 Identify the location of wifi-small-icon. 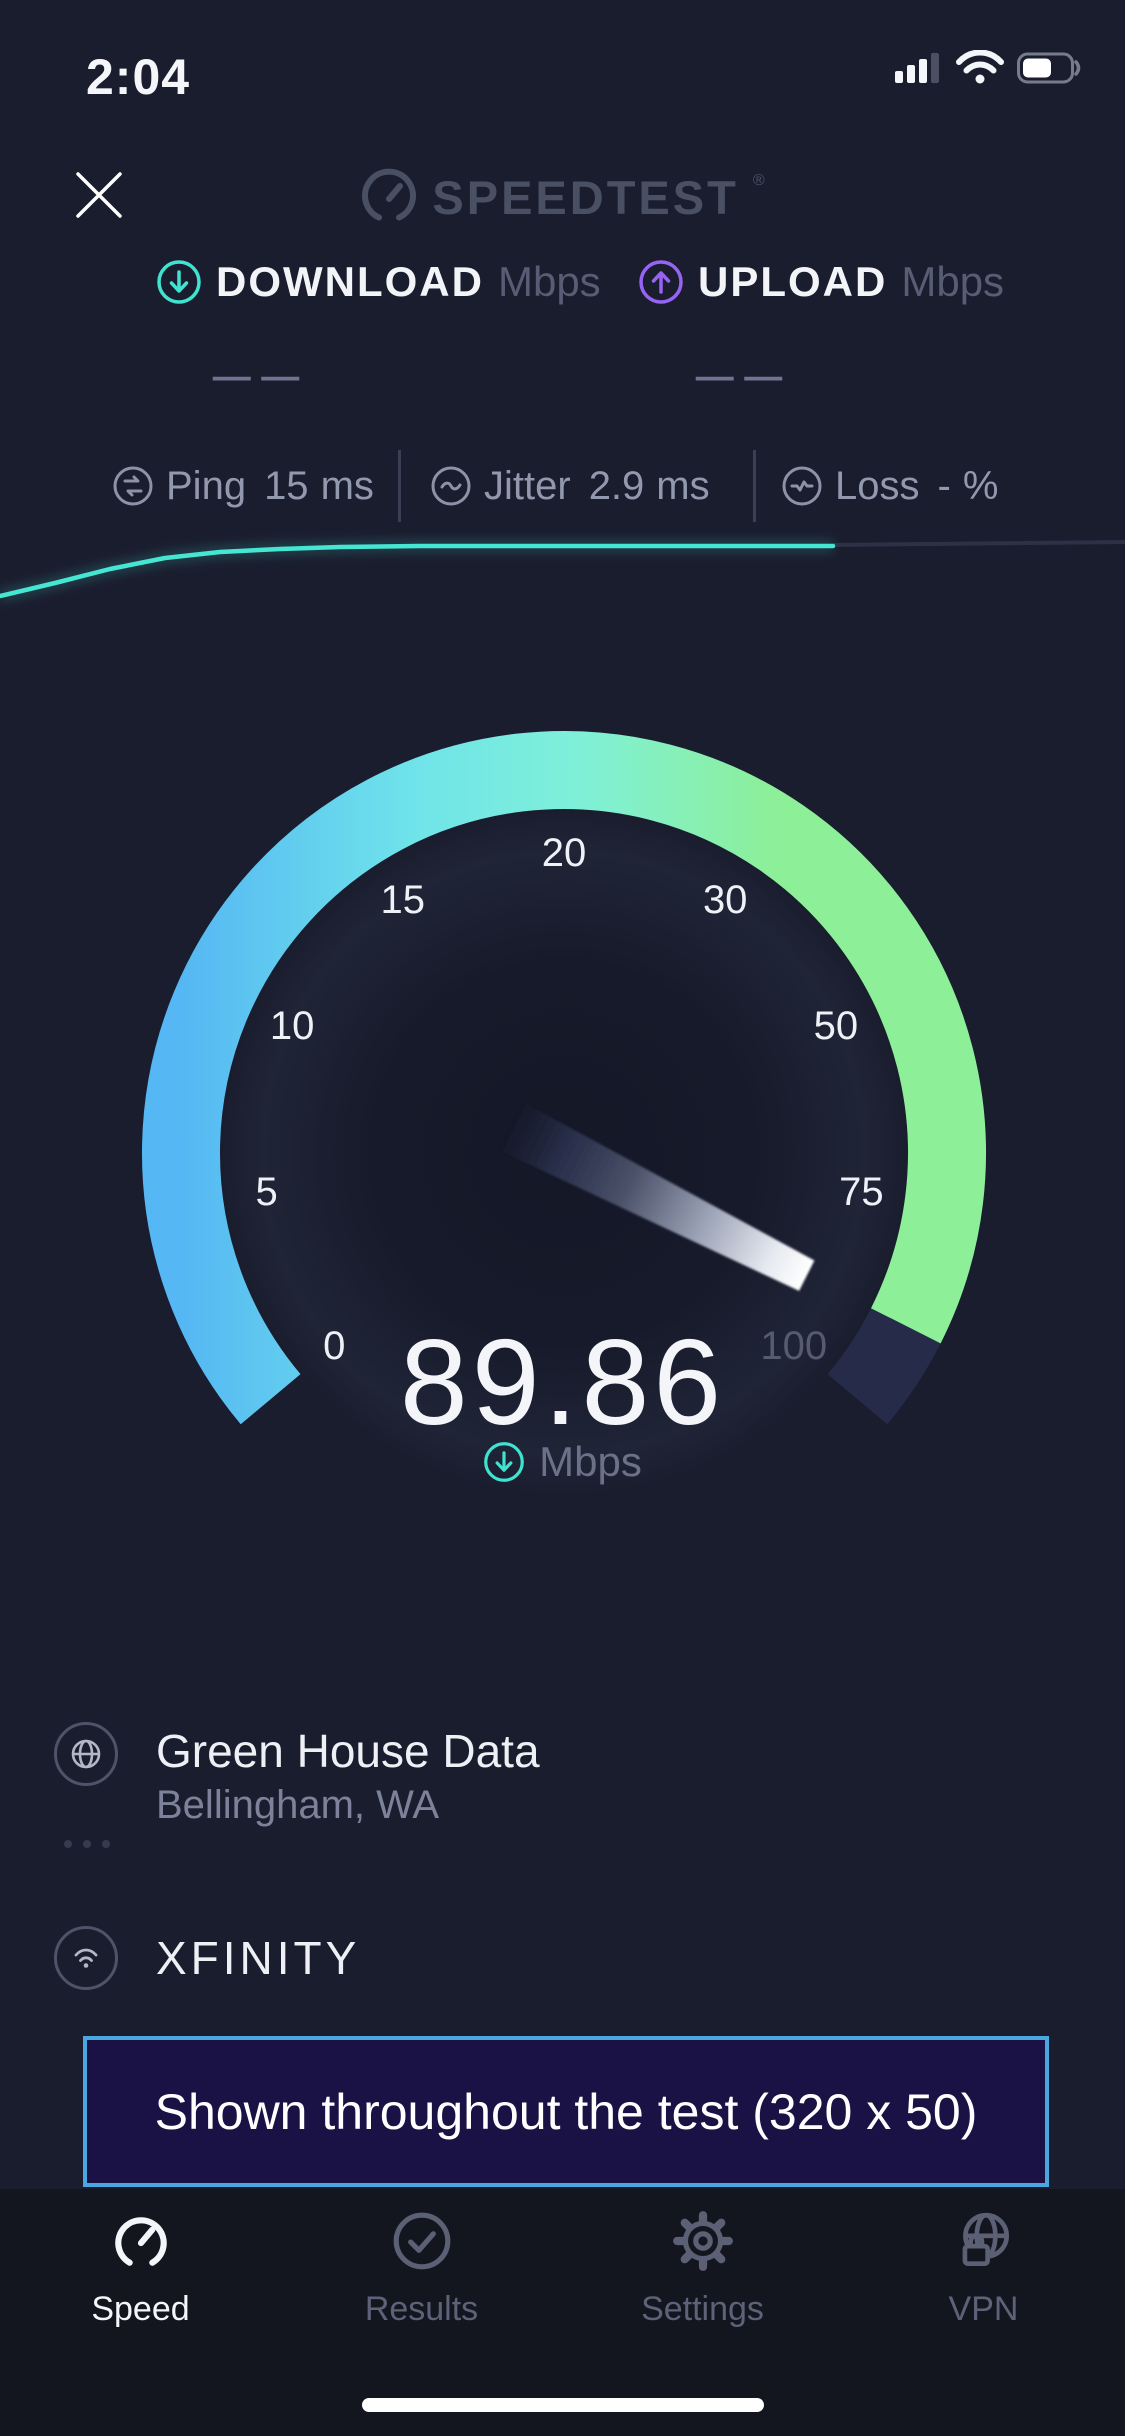
(86, 1958).